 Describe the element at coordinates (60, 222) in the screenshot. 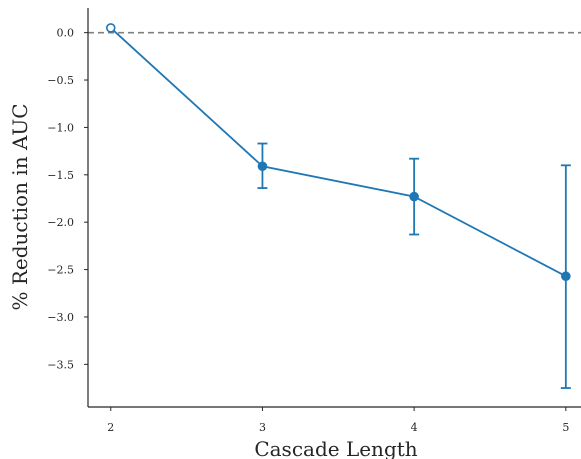

I see `y-tick-label: −2.0` at that location.